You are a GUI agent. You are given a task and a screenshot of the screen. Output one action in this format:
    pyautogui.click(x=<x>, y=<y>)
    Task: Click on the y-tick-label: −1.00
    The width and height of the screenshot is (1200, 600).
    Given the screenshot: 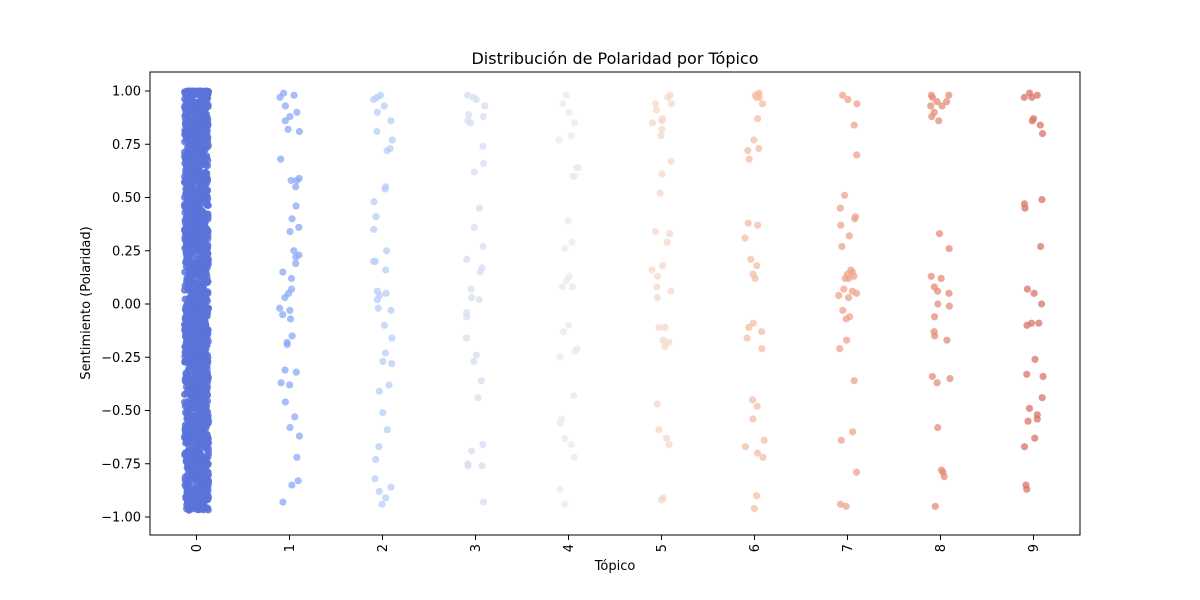 What is the action you would take?
    pyautogui.click(x=121, y=518)
    